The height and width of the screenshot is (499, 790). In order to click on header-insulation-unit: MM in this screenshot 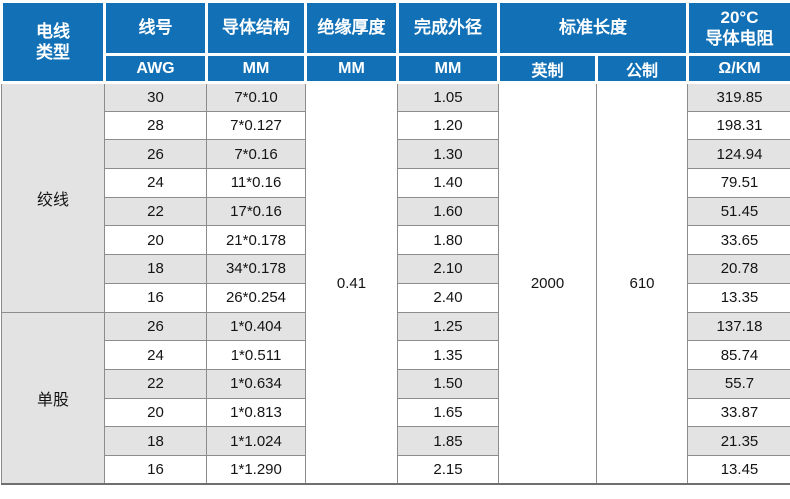, I will do `click(351, 68)`.